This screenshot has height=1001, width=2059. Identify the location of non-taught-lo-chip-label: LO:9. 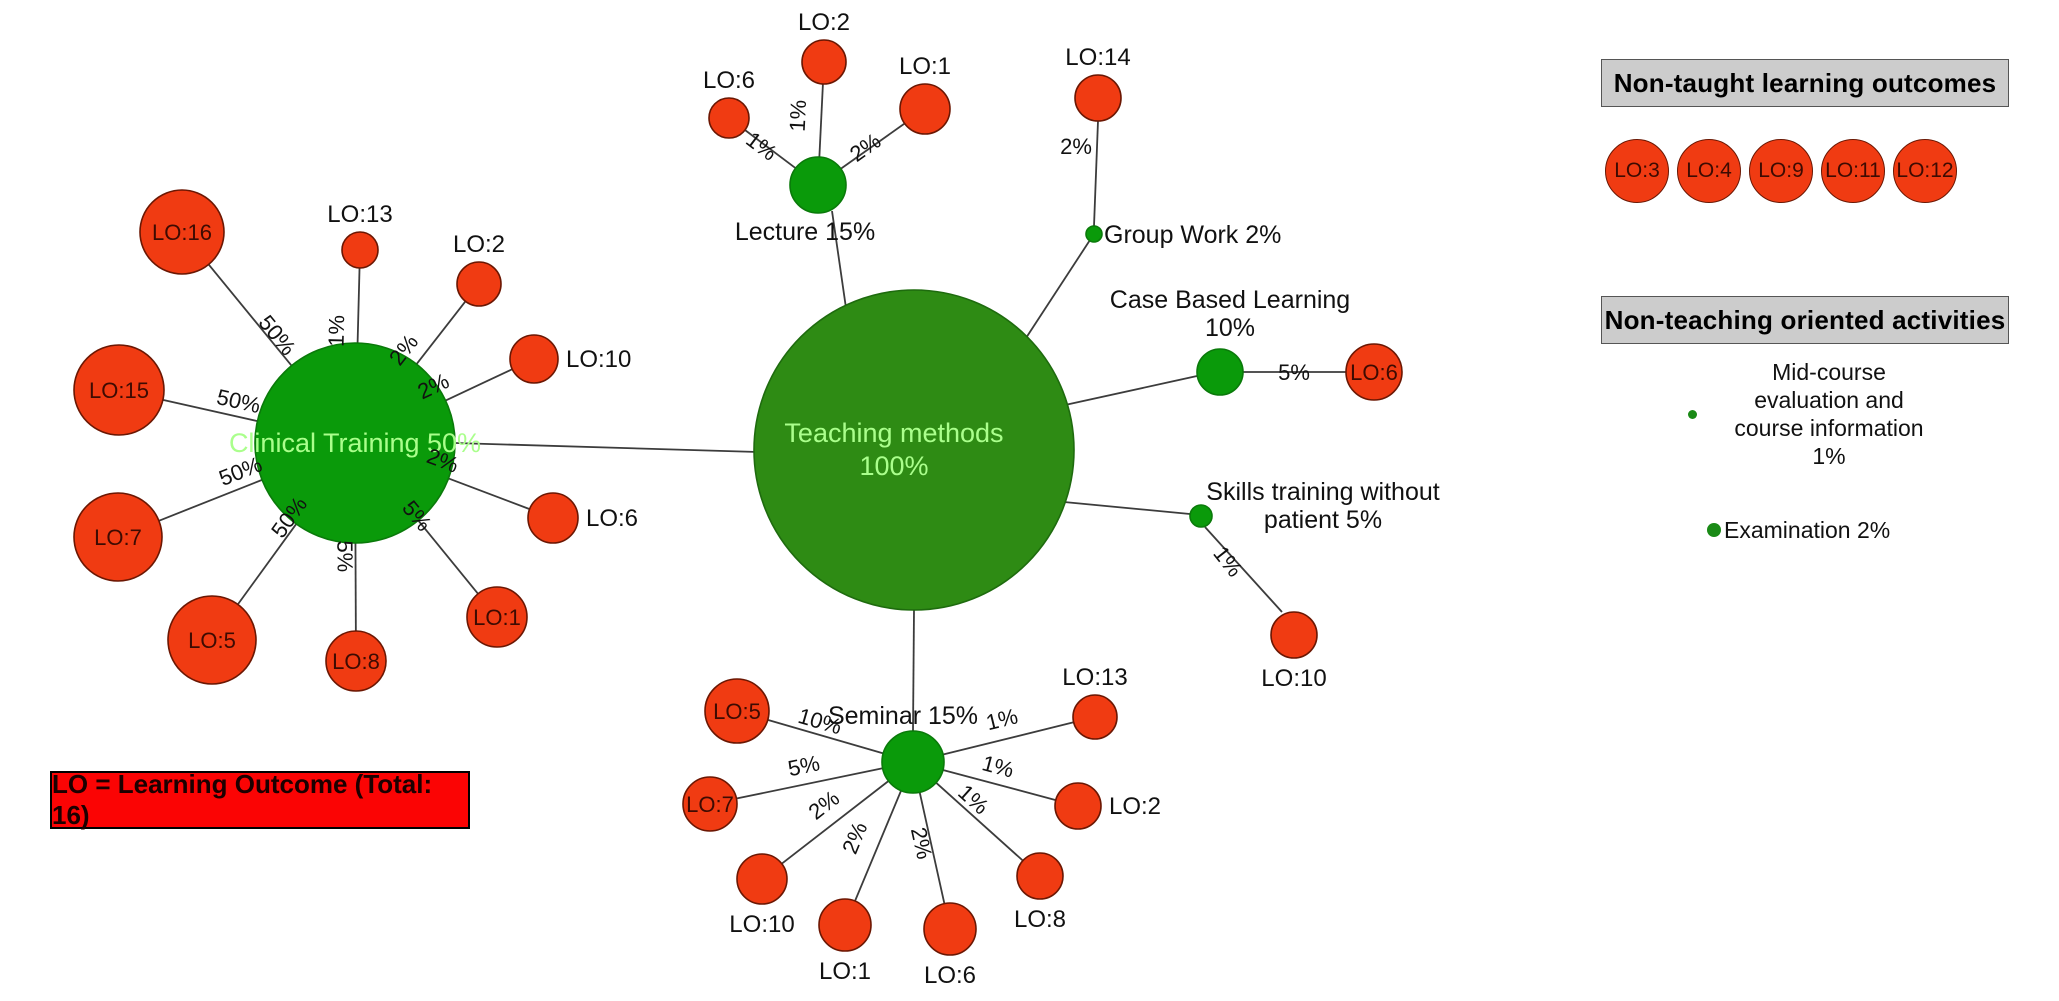
(1781, 170).